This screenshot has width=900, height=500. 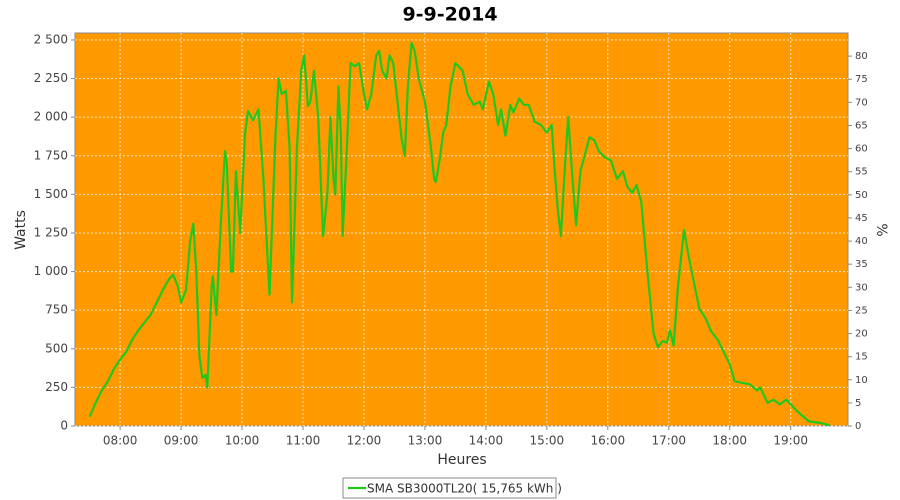 I want to click on y2-axis-label: %, so click(x=881, y=229).